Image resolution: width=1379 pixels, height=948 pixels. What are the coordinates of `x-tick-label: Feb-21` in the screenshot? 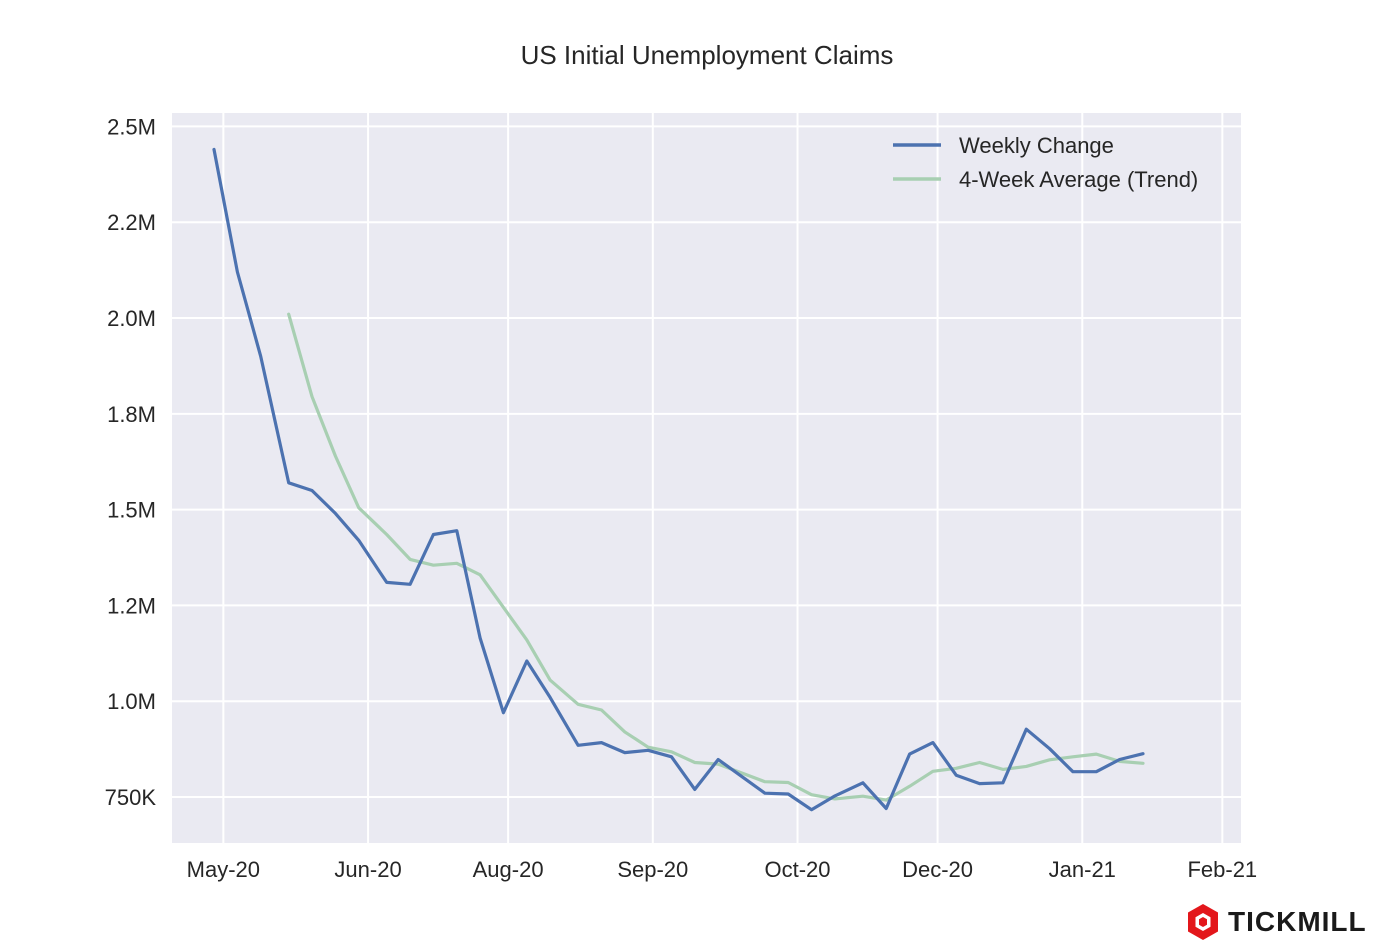 It's located at (1222, 869).